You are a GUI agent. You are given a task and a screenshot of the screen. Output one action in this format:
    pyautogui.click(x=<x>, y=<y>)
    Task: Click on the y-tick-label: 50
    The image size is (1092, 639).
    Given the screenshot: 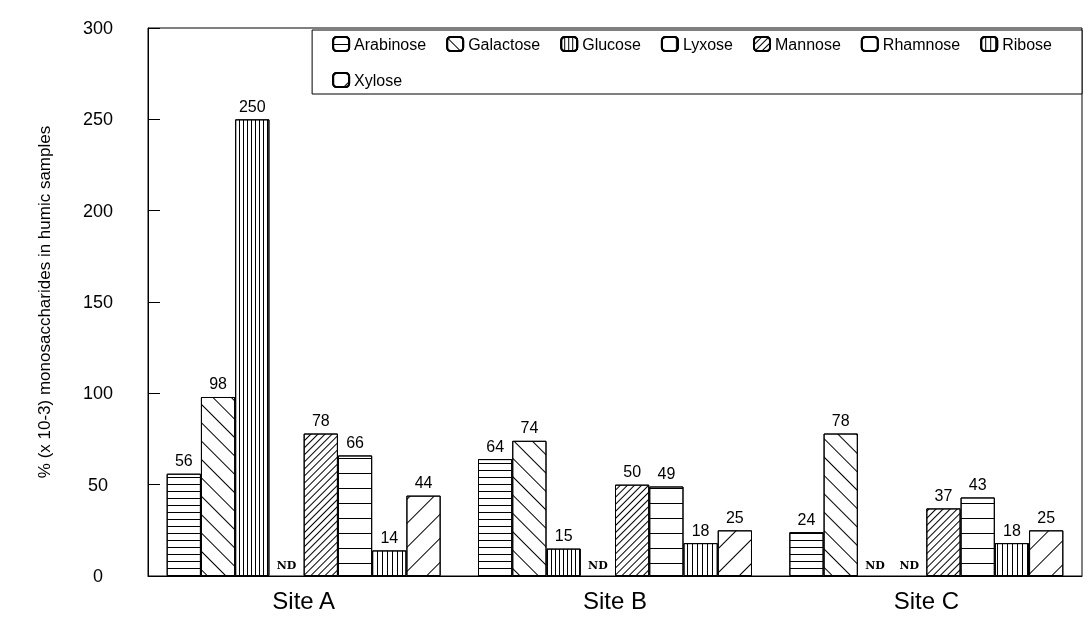 What is the action you would take?
    pyautogui.click(x=98, y=484)
    